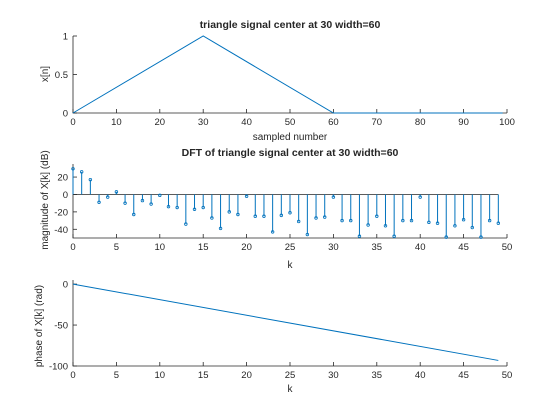 Image resolution: width=560 pixels, height=420 pixels. Describe the element at coordinates (45, 74) in the screenshot. I see `subplot-1-ylabel: x[n]` at that location.